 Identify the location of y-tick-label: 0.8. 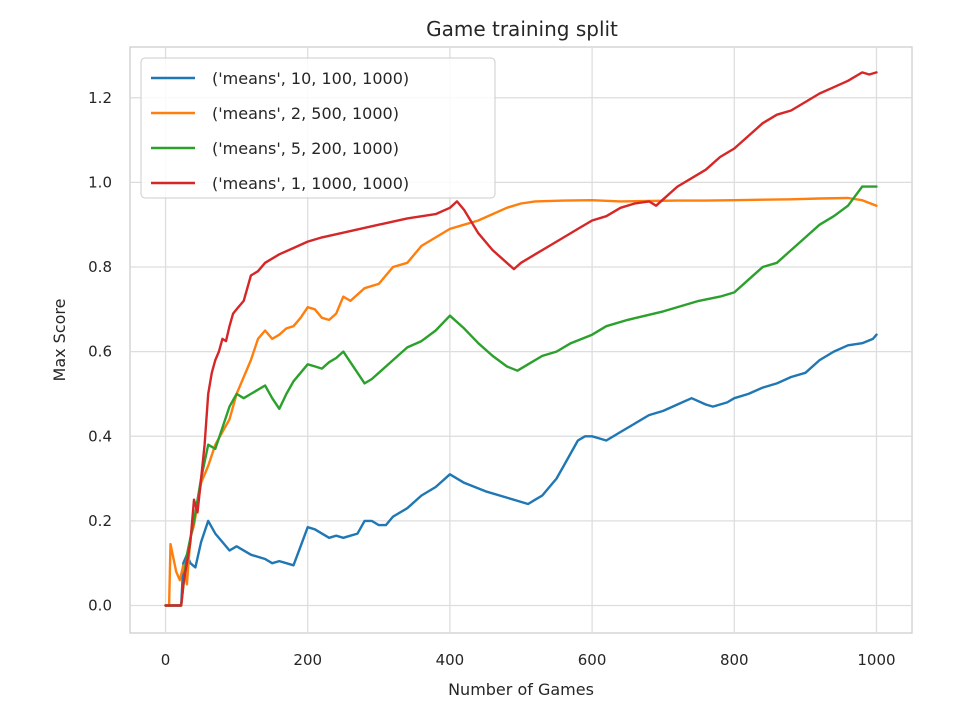
(100, 267).